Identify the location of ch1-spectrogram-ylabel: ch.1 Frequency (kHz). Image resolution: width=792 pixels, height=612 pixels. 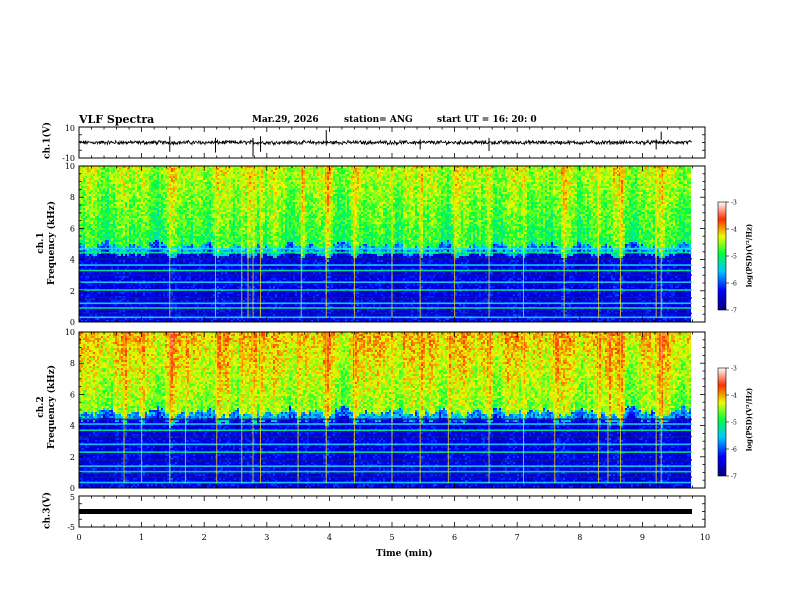
(47, 243).